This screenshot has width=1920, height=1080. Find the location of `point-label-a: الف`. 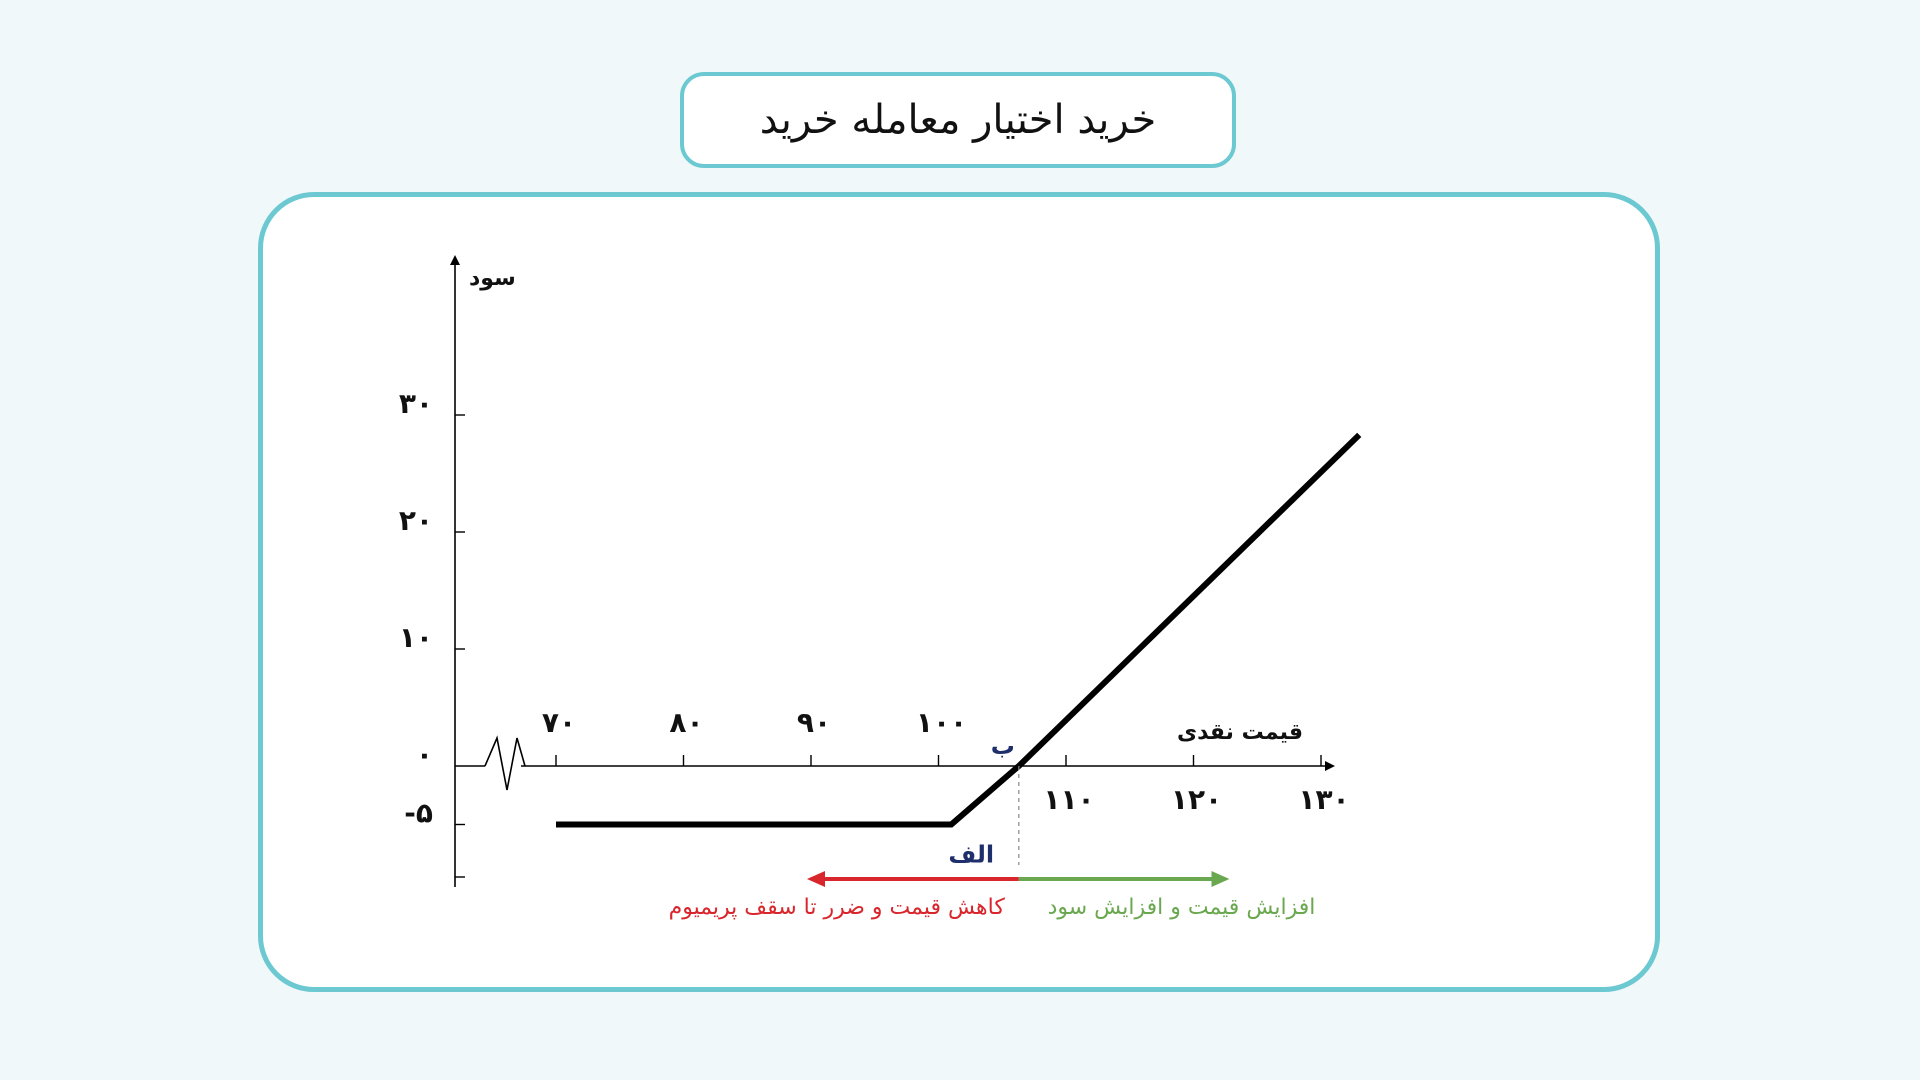

point-label-a: الف is located at coordinates (971, 855).